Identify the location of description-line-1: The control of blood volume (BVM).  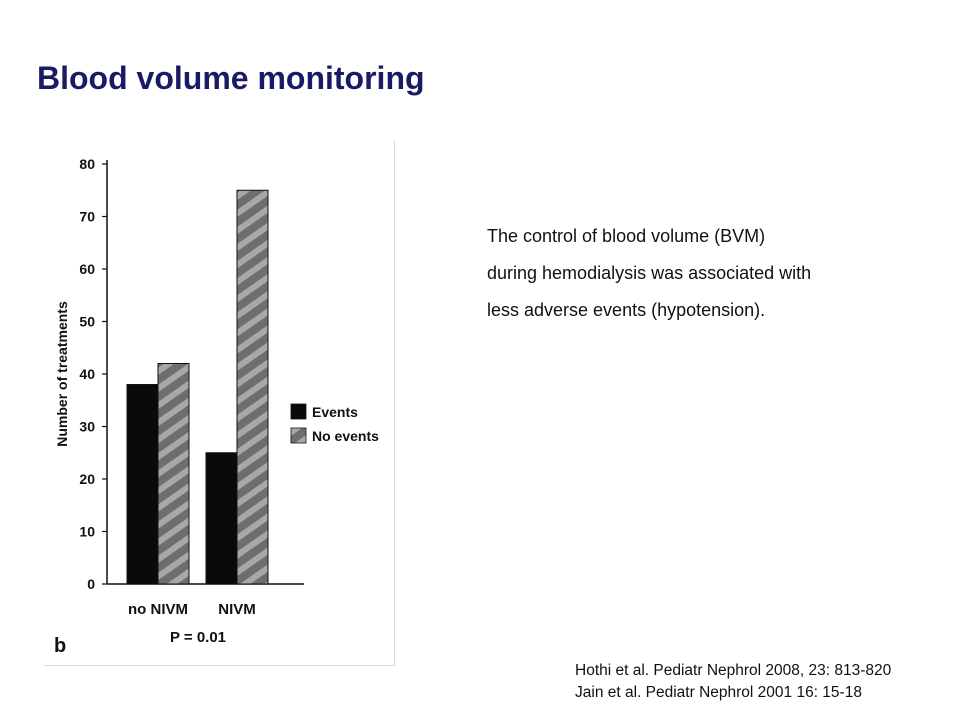
(626, 236).